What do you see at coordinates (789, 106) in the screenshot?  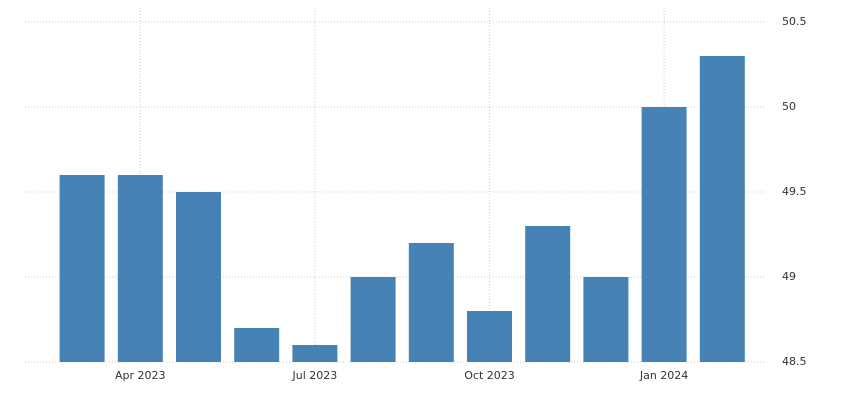 I see `y-tick-label: 50` at bounding box center [789, 106].